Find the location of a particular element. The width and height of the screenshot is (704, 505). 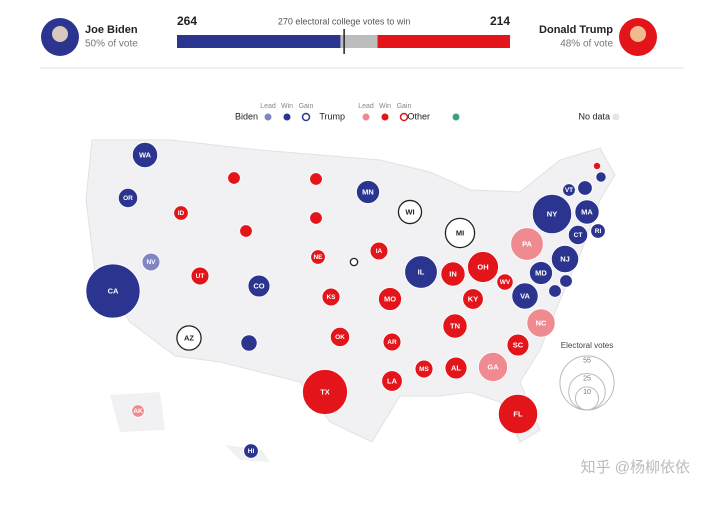

size-legend-label: 25 is located at coordinates (587, 378).